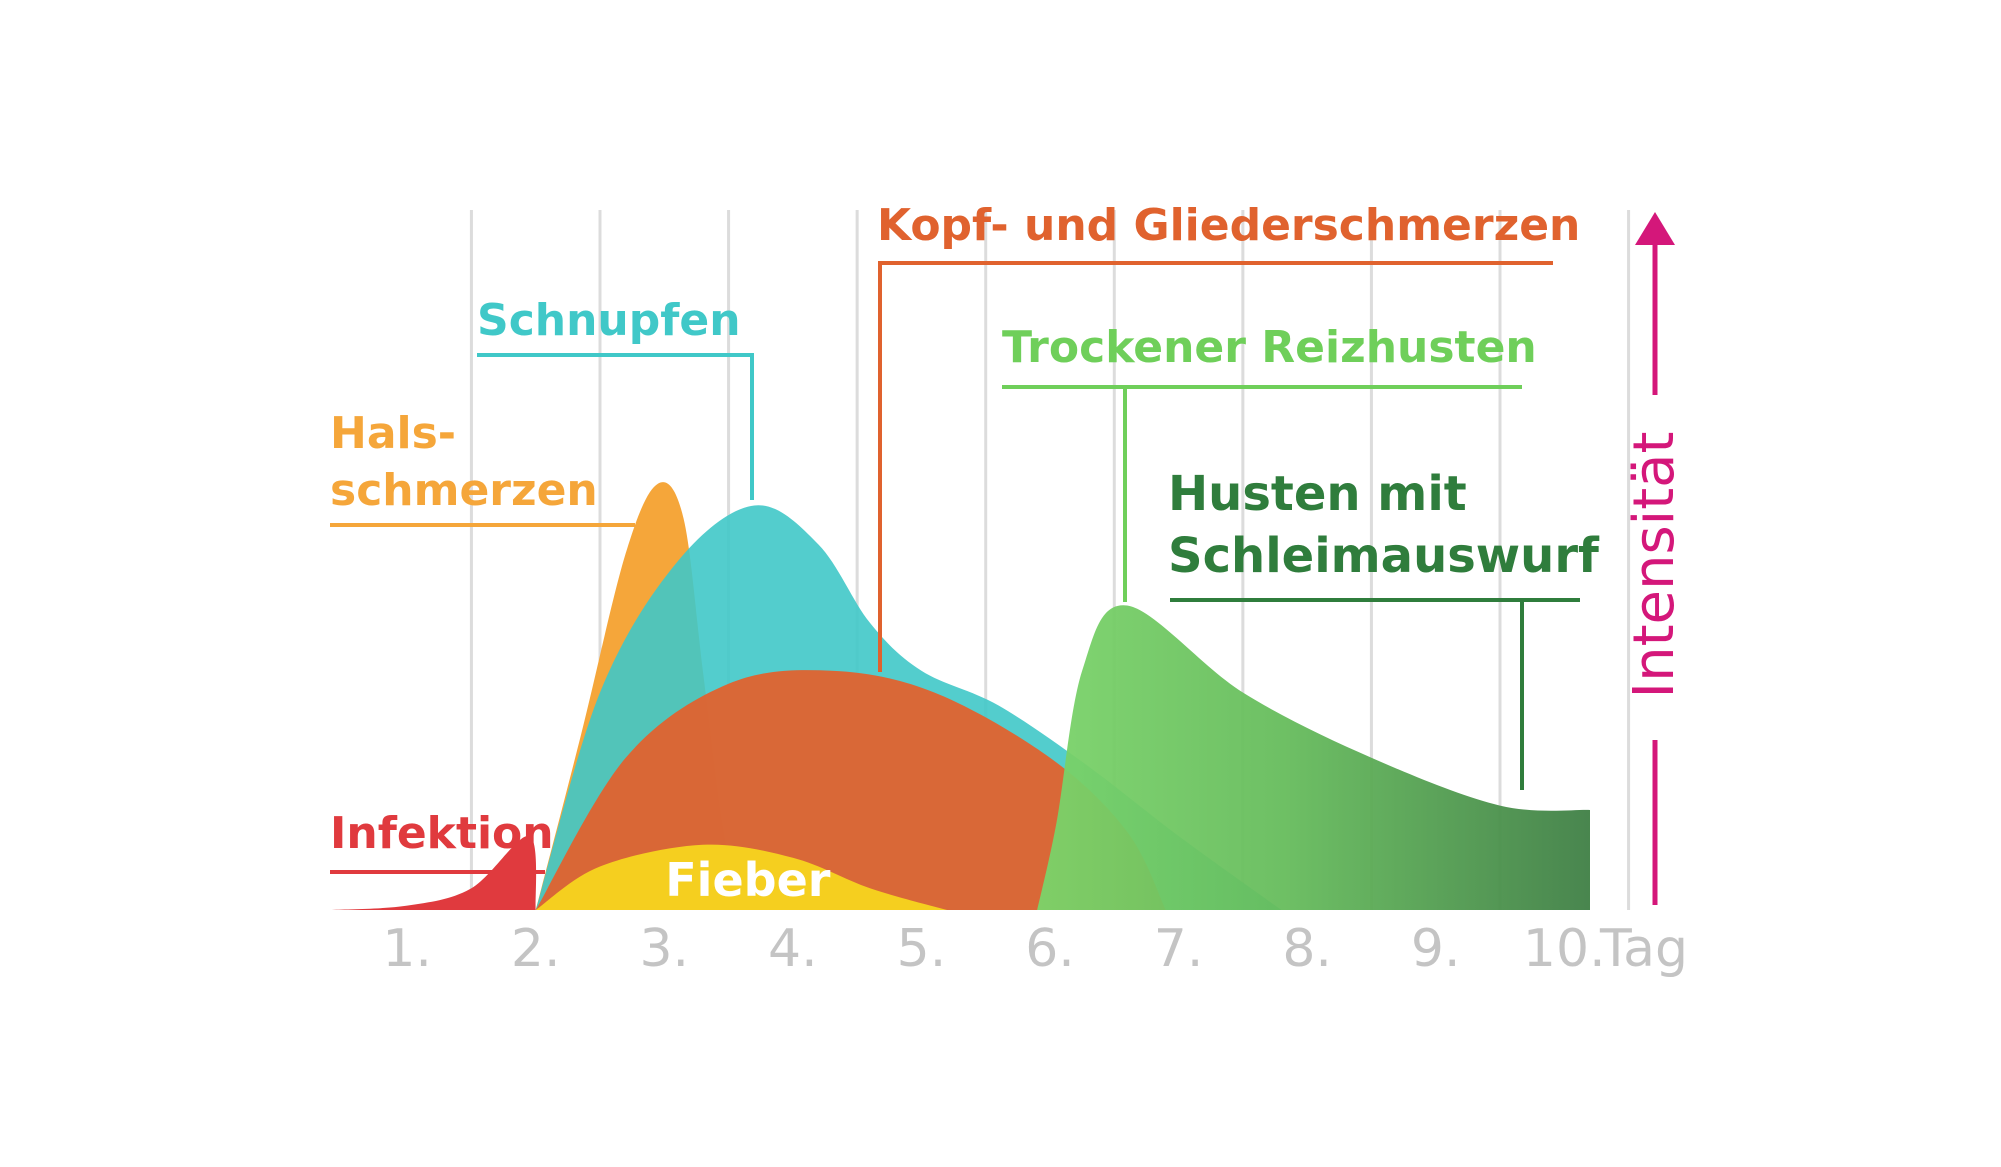 The height and width of the screenshot is (1167, 2001). What do you see at coordinates (922, 949) in the screenshot?
I see `tick-5: 5.` at bounding box center [922, 949].